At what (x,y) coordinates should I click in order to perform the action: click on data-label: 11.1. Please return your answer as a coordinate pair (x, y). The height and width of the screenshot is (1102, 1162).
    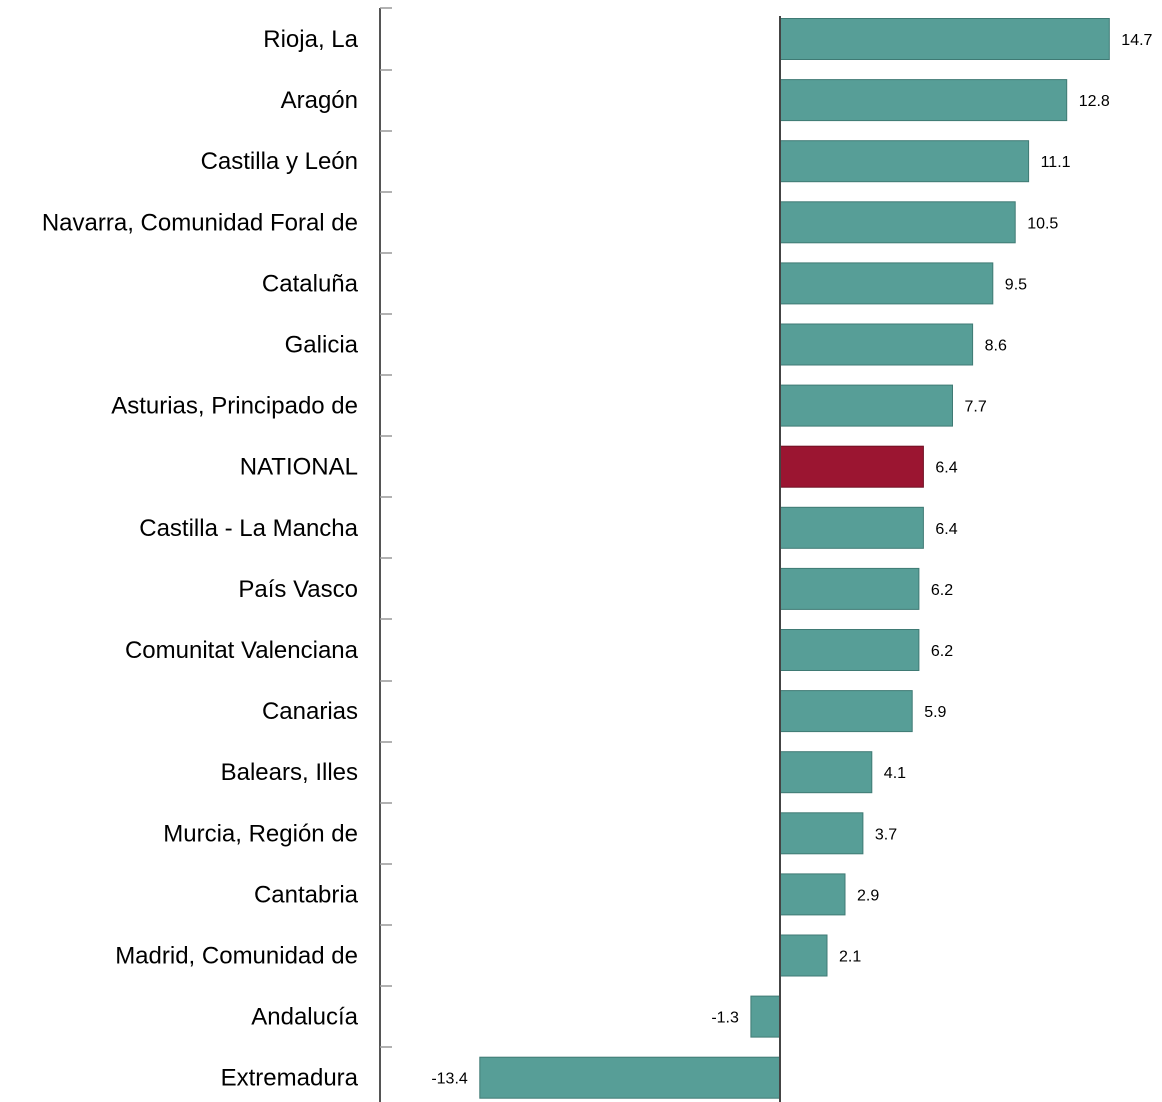
    Looking at the image, I should click on (1056, 162).